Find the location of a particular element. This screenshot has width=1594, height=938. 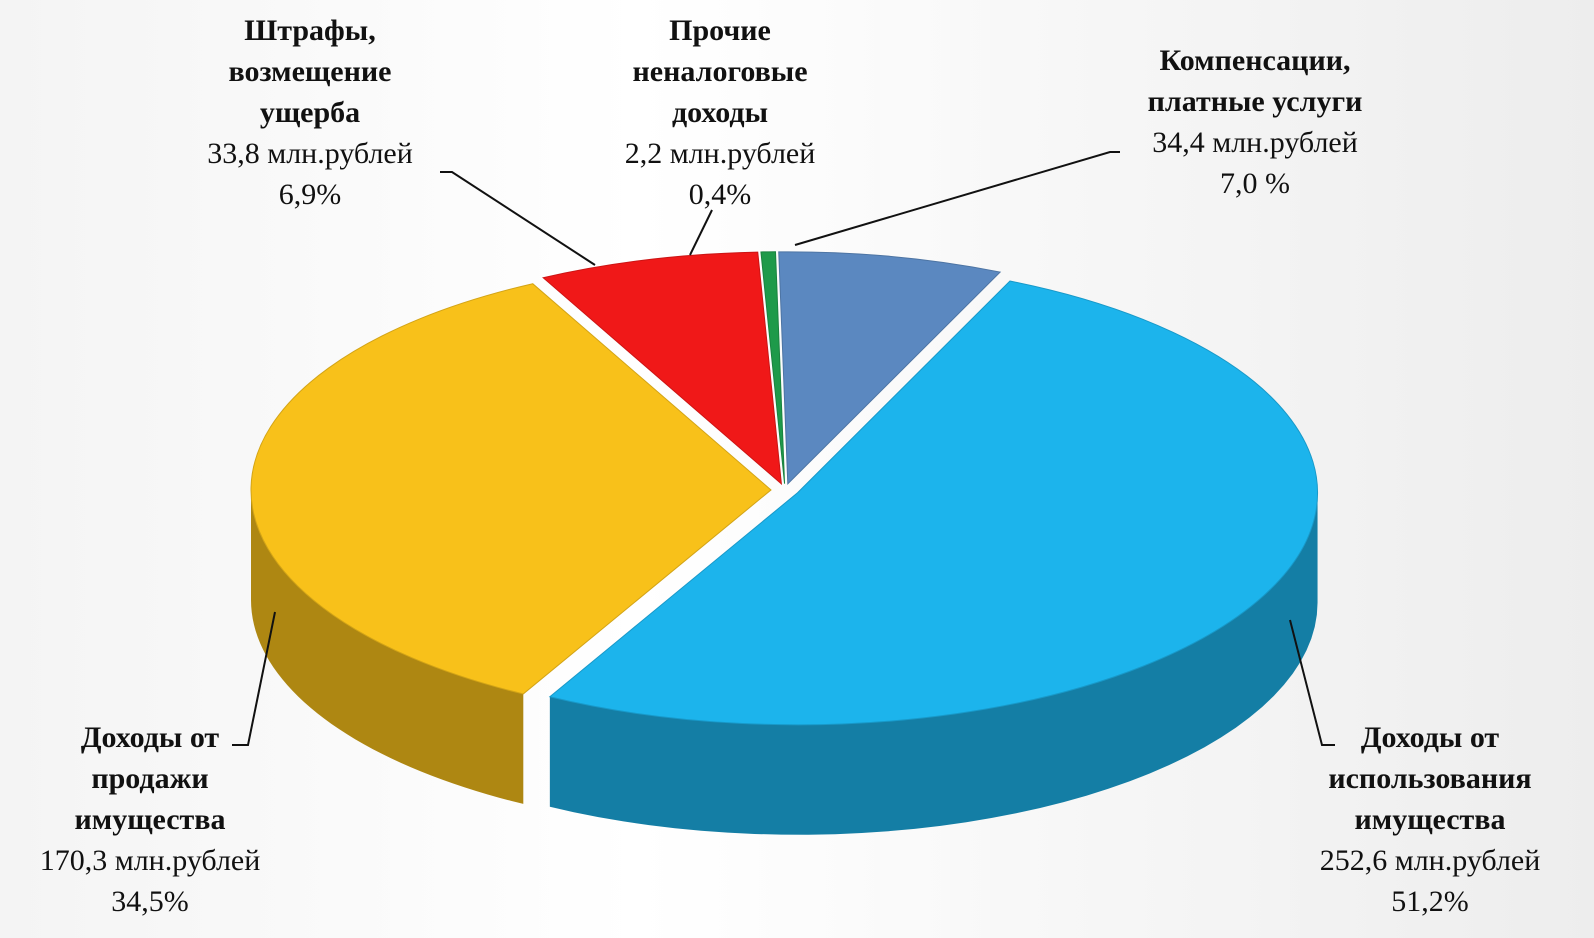

amount-label: 34,4 млн.рублей is located at coordinates (1255, 142).